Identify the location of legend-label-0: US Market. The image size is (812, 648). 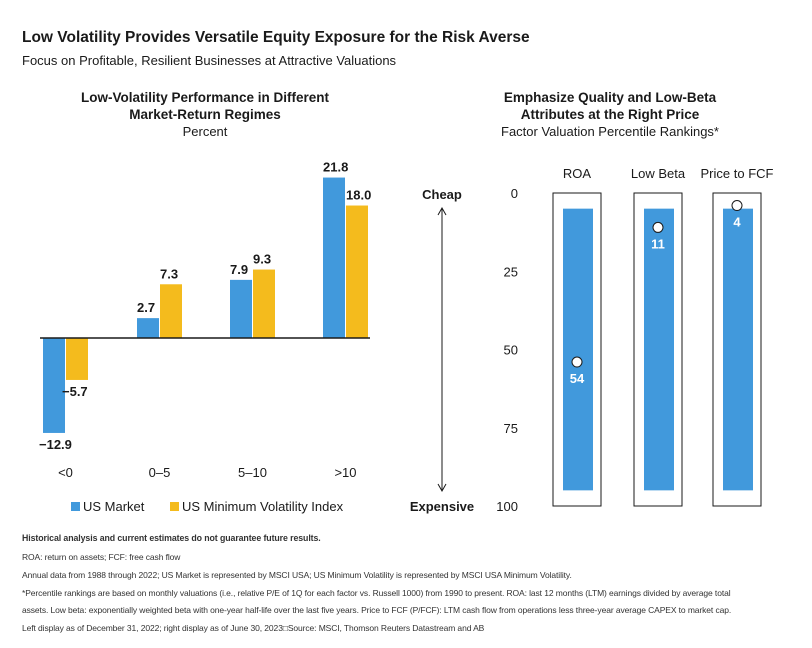
(114, 506).